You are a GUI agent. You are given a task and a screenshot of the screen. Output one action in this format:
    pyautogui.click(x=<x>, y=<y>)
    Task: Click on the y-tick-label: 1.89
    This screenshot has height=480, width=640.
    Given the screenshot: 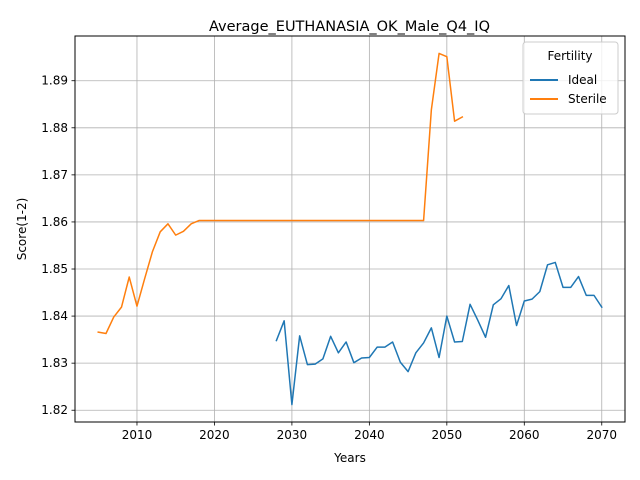 What is the action you would take?
    pyautogui.click(x=54, y=81)
    